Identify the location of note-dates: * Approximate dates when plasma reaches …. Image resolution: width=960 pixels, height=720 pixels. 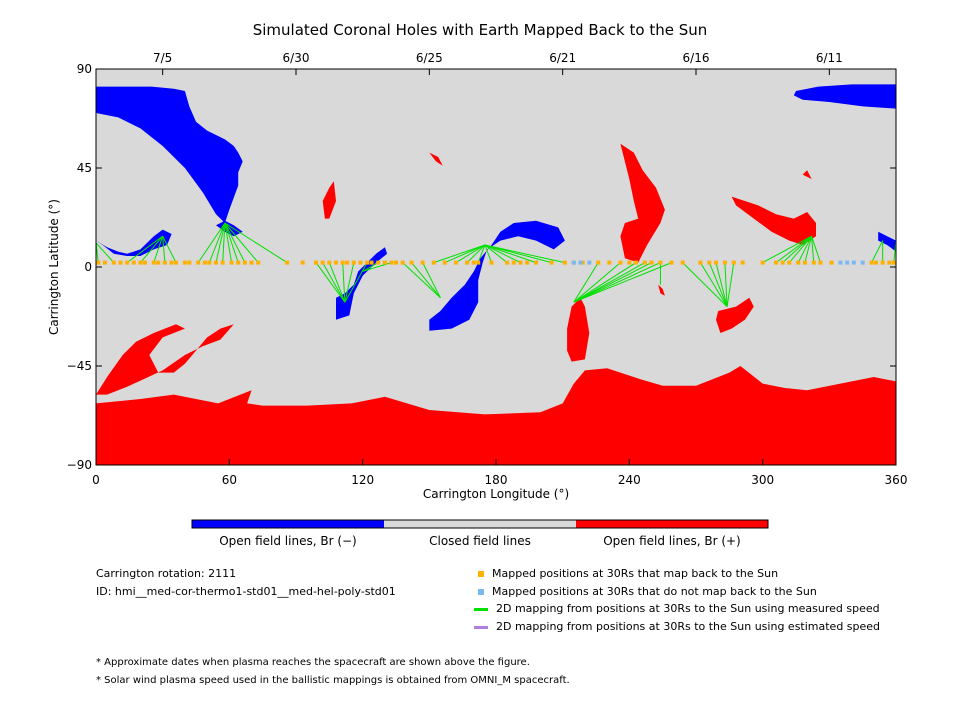
(313, 662).